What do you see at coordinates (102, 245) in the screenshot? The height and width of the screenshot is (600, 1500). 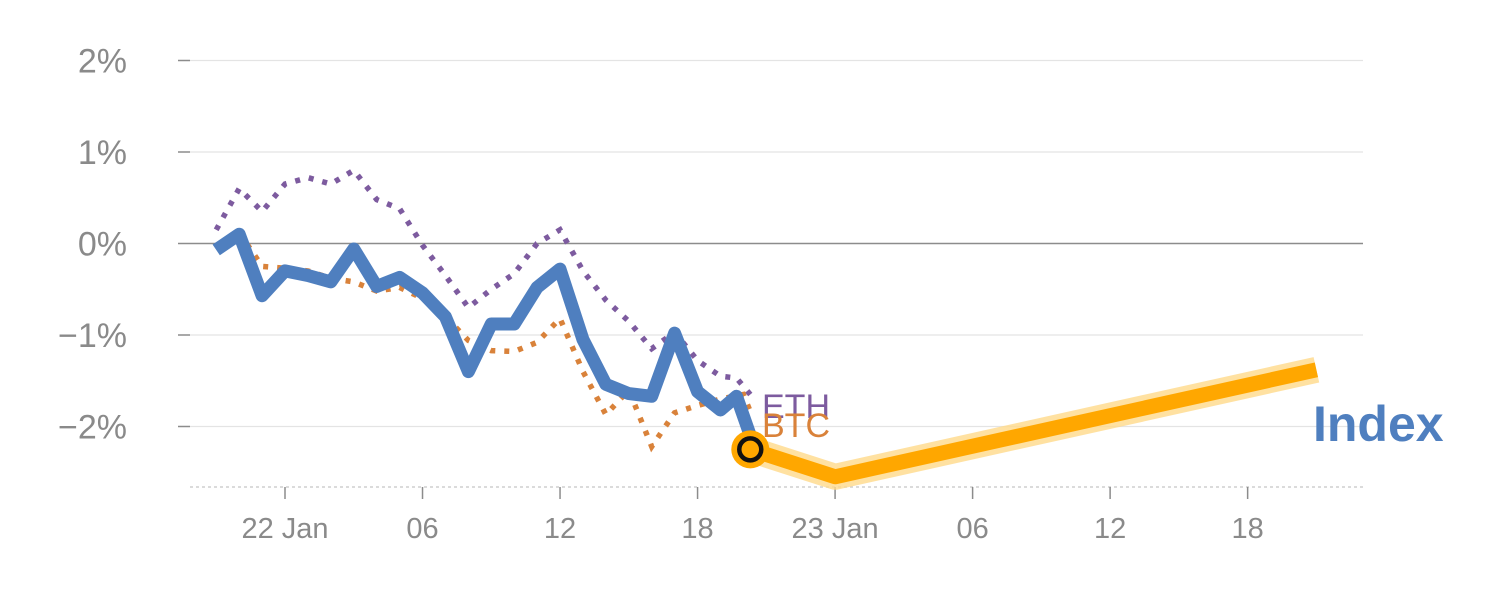 I see `y-tick-label: 0%` at bounding box center [102, 245].